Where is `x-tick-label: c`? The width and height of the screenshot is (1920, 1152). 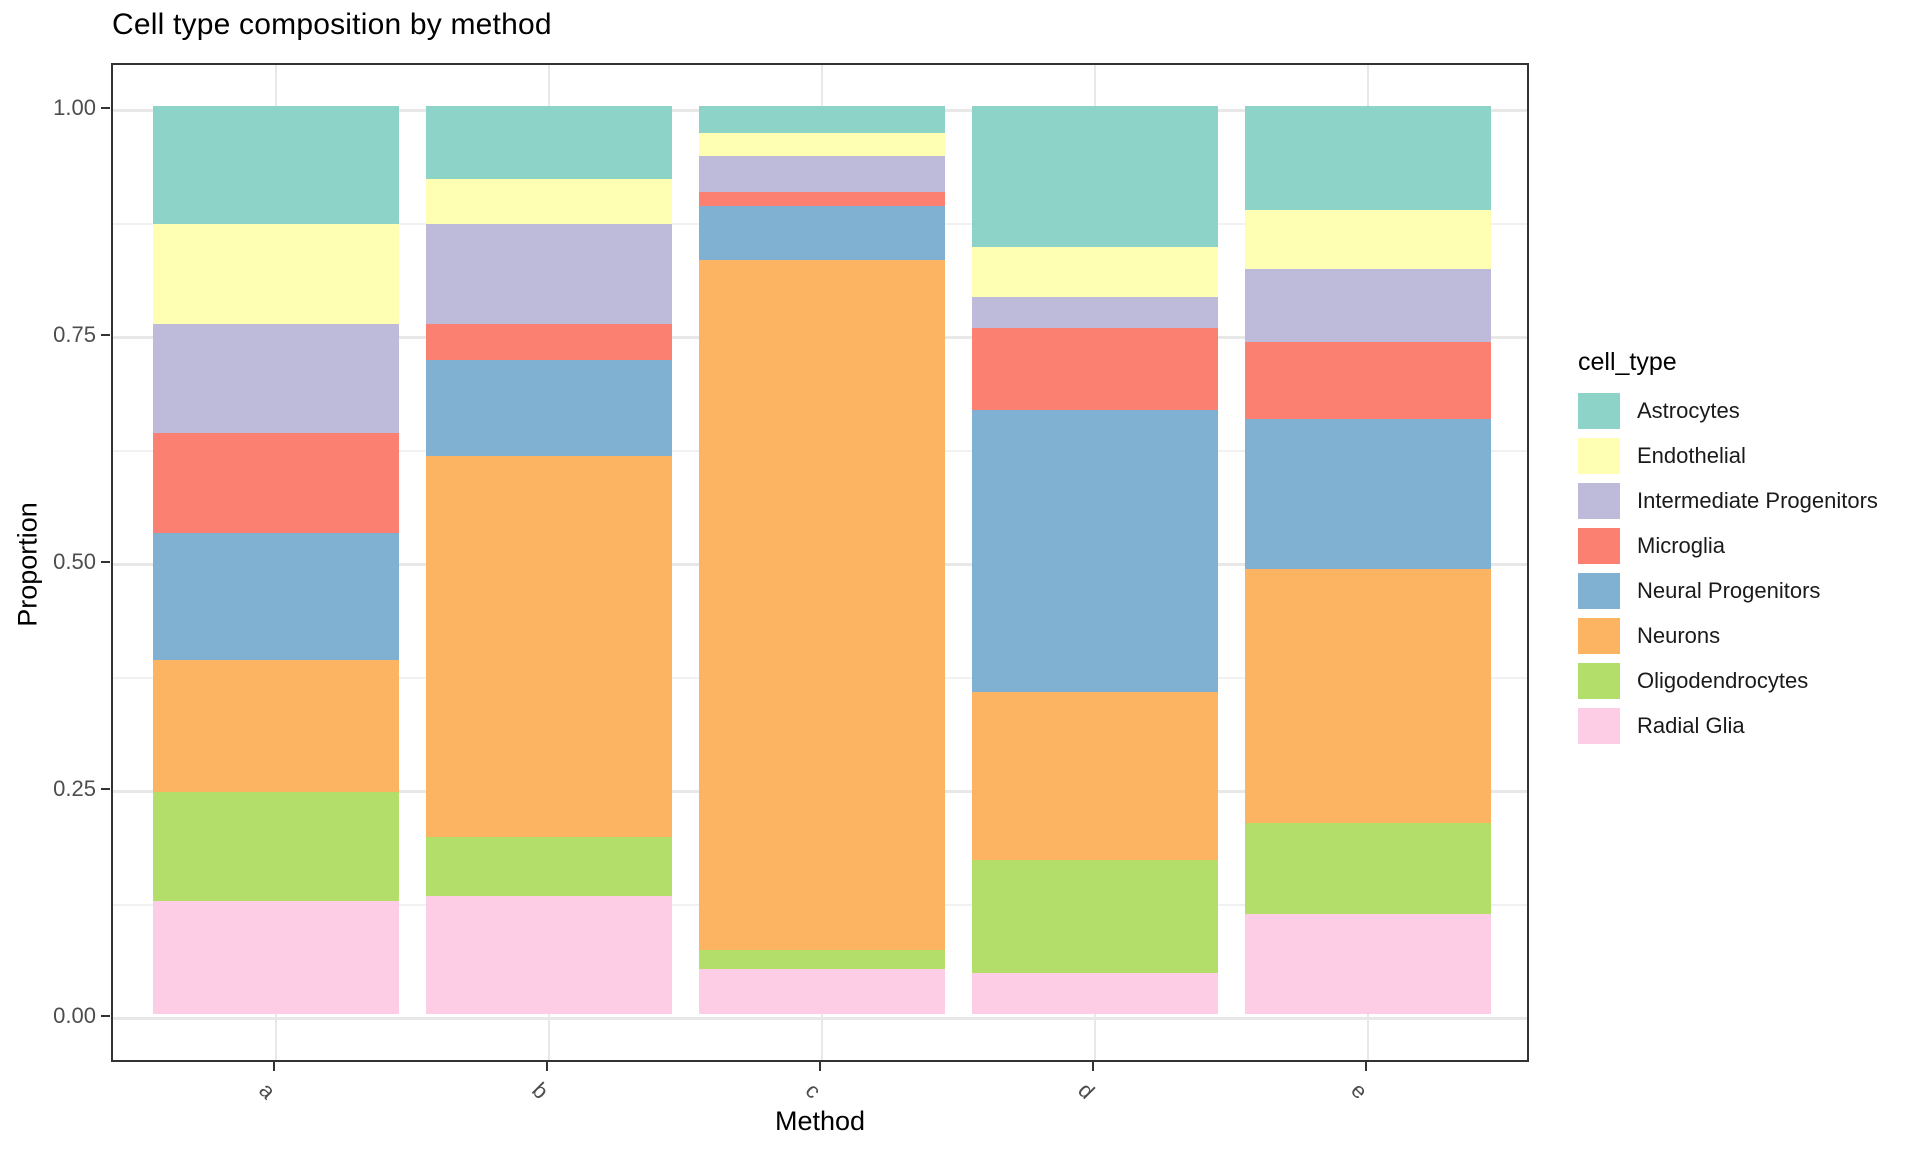 x-tick-label: c is located at coordinates (813, 1090).